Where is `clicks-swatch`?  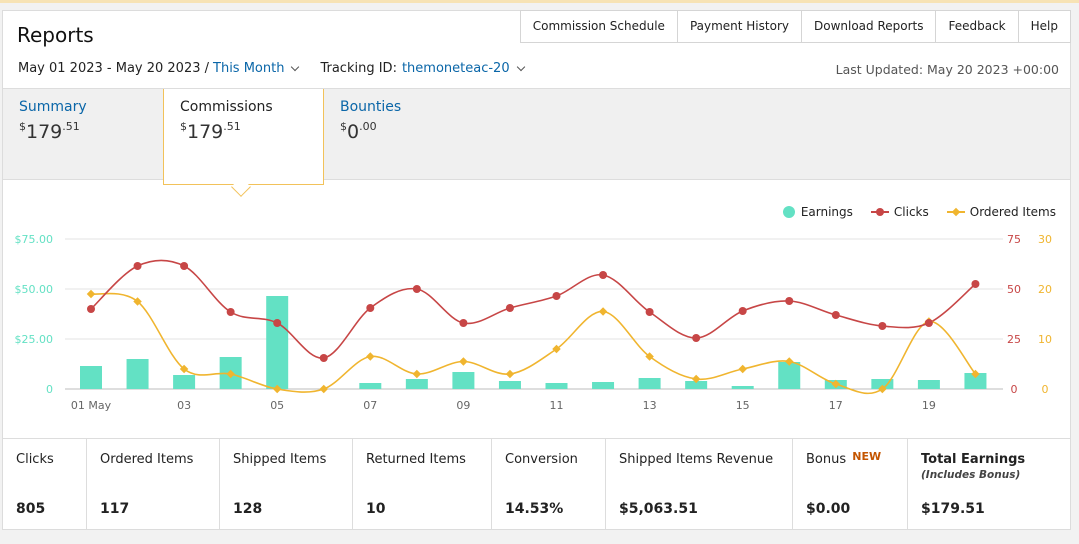 clicks-swatch is located at coordinates (879, 212).